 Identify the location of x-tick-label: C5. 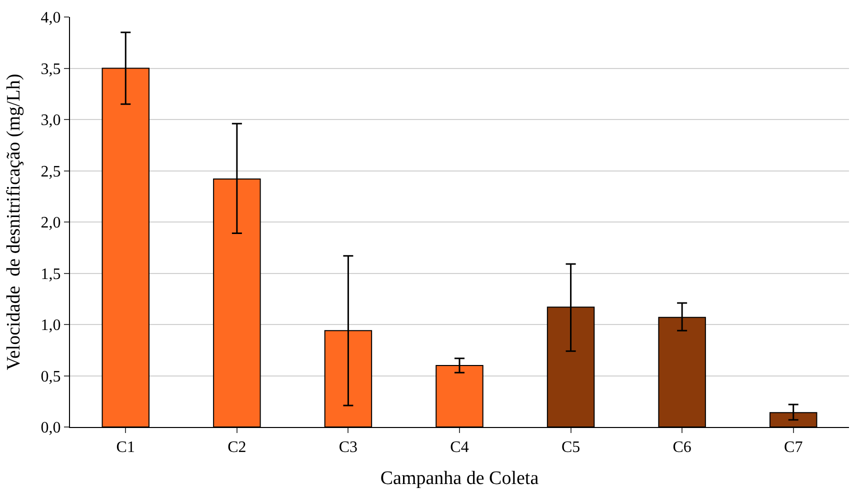
(570, 447).